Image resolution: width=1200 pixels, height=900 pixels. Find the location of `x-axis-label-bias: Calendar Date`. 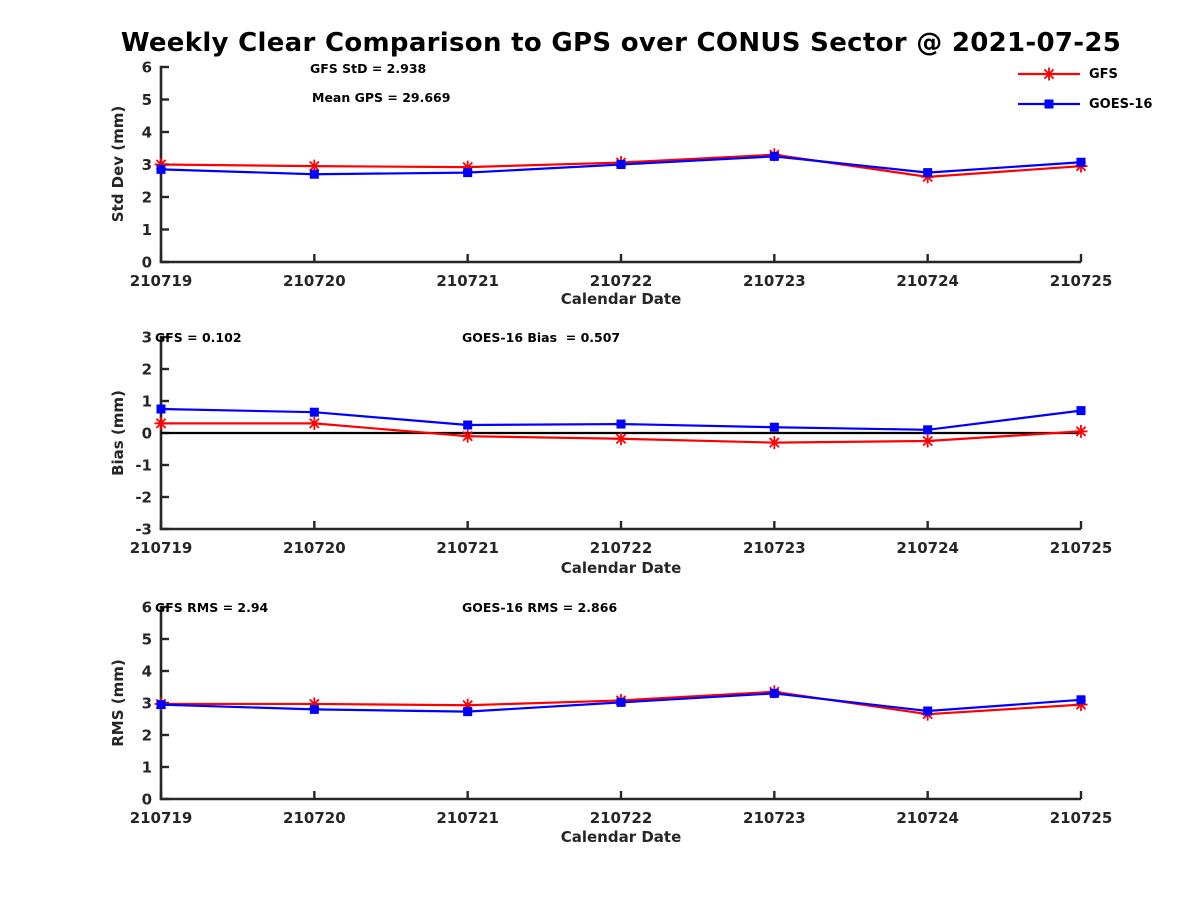

x-axis-label-bias: Calendar Date is located at coordinates (621, 568).